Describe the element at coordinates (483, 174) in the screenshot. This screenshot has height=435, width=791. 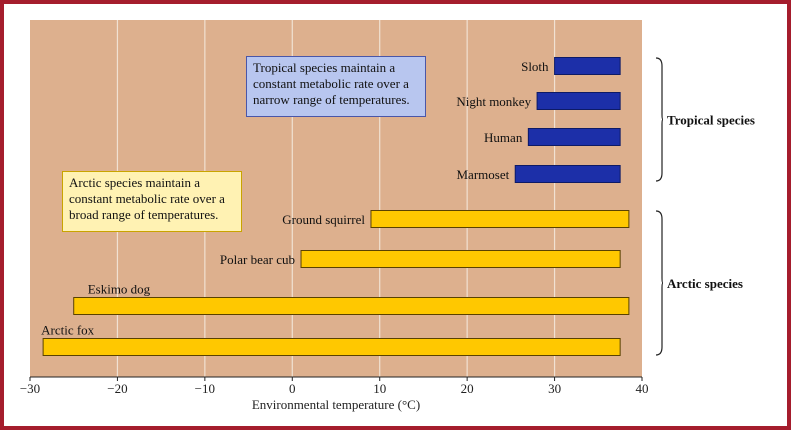
I see `bar-label: Marmoset` at that location.